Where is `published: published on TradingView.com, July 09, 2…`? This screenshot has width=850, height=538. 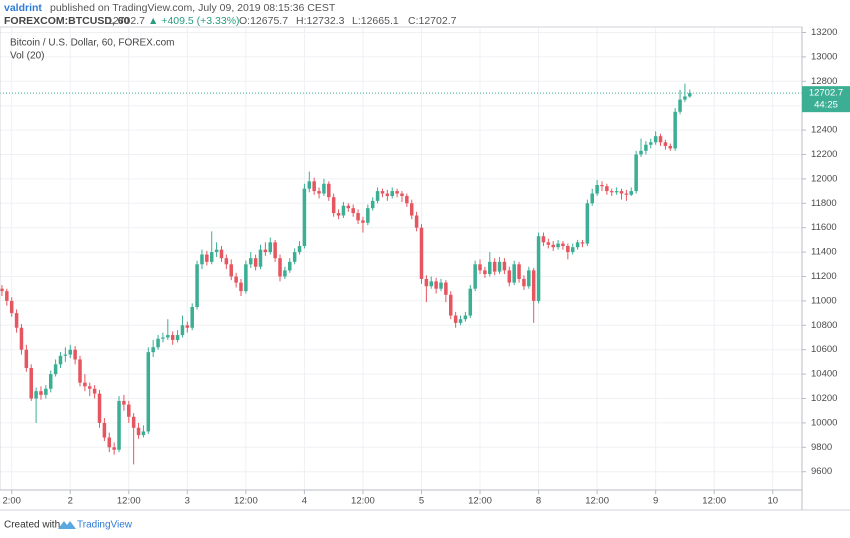
published: published on TradingView.com, July 09, 2… is located at coordinates (193, 8).